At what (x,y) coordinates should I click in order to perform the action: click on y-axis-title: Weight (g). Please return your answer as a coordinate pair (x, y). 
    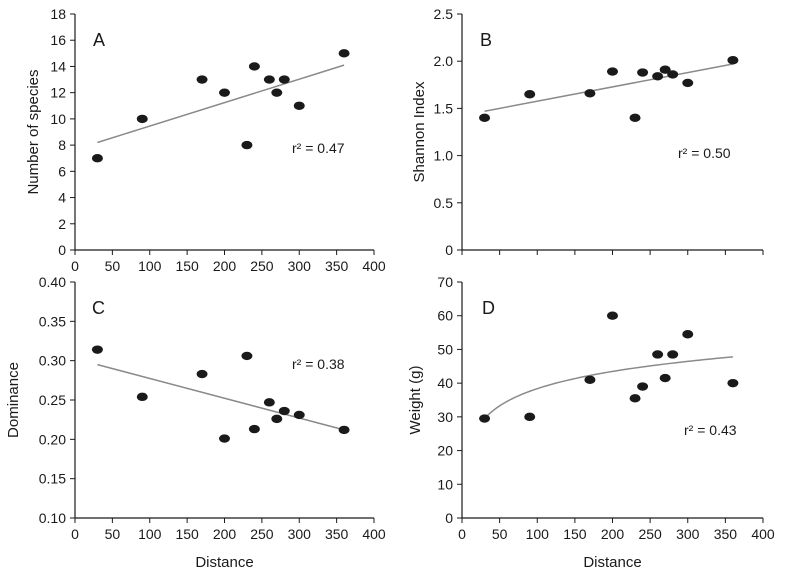
    Looking at the image, I should click on (415, 400).